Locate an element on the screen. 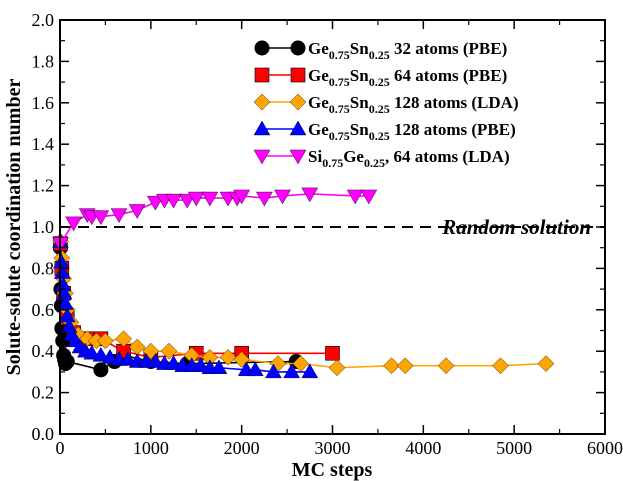  y-tick-label: 0.6 is located at coordinates (43, 310).